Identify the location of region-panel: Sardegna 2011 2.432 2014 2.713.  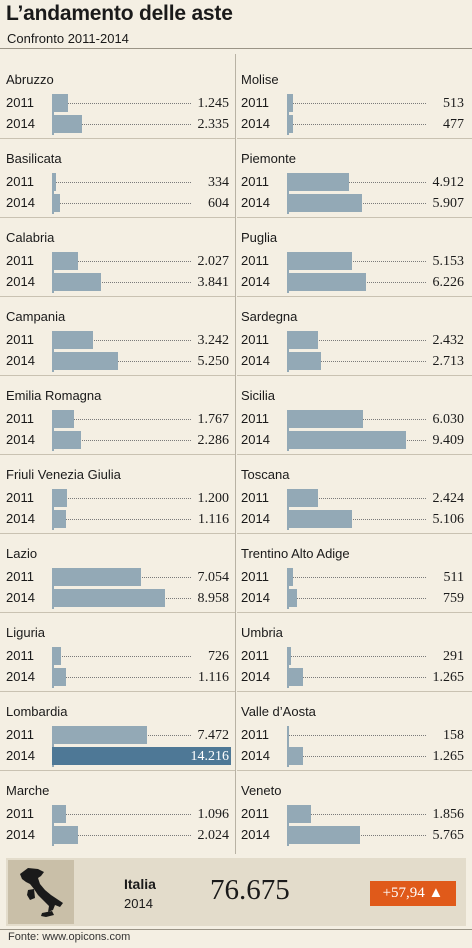
(353, 341).